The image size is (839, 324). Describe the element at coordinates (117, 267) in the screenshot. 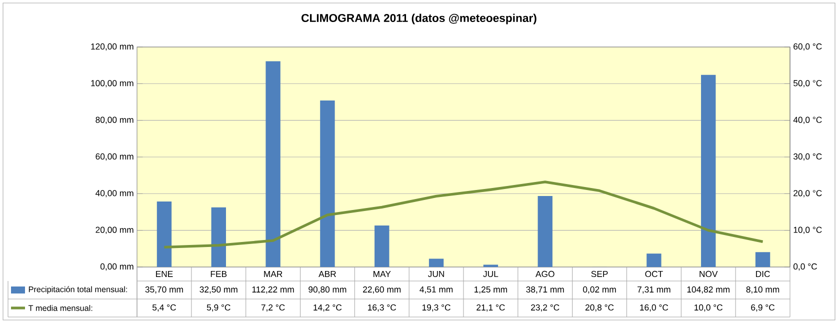

I see `y-tick-label: 0,00 mm` at that location.